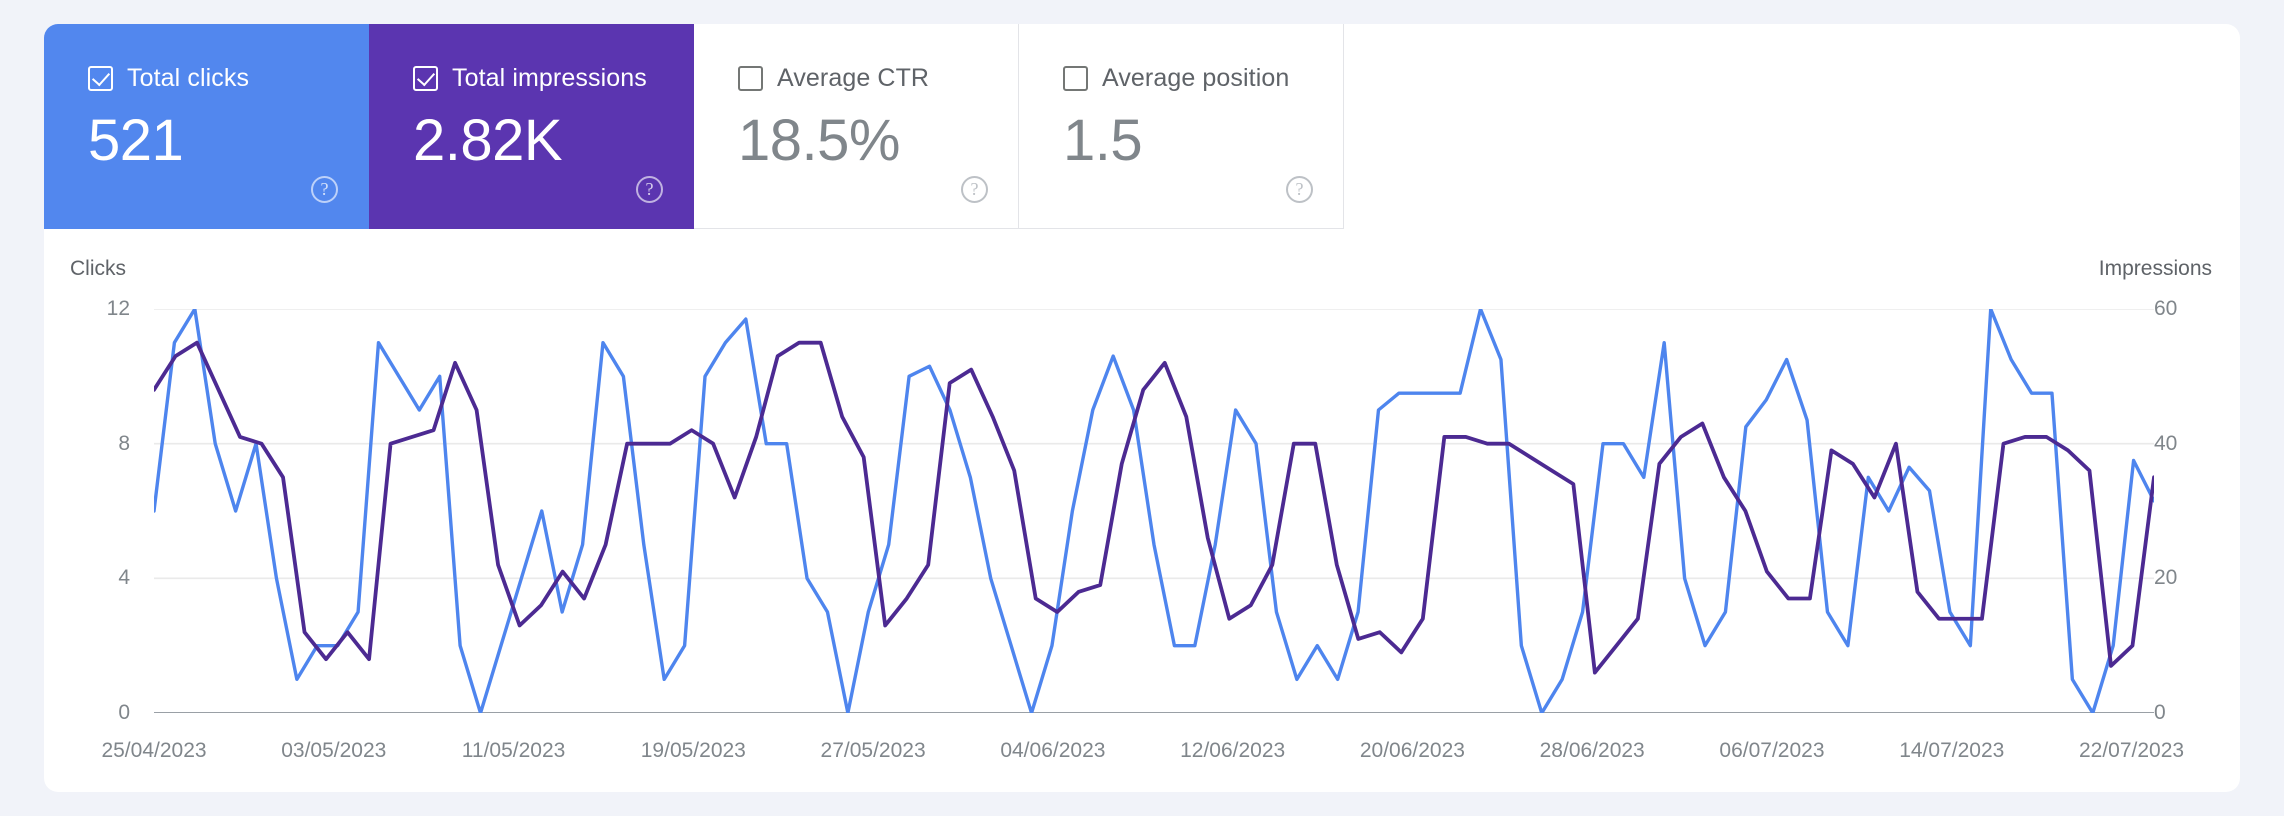 The width and height of the screenshot is (2284, 816). Describe the element at coordinates (124, 578) in the screenshot. I see `left-tick-4: 4` at that location.